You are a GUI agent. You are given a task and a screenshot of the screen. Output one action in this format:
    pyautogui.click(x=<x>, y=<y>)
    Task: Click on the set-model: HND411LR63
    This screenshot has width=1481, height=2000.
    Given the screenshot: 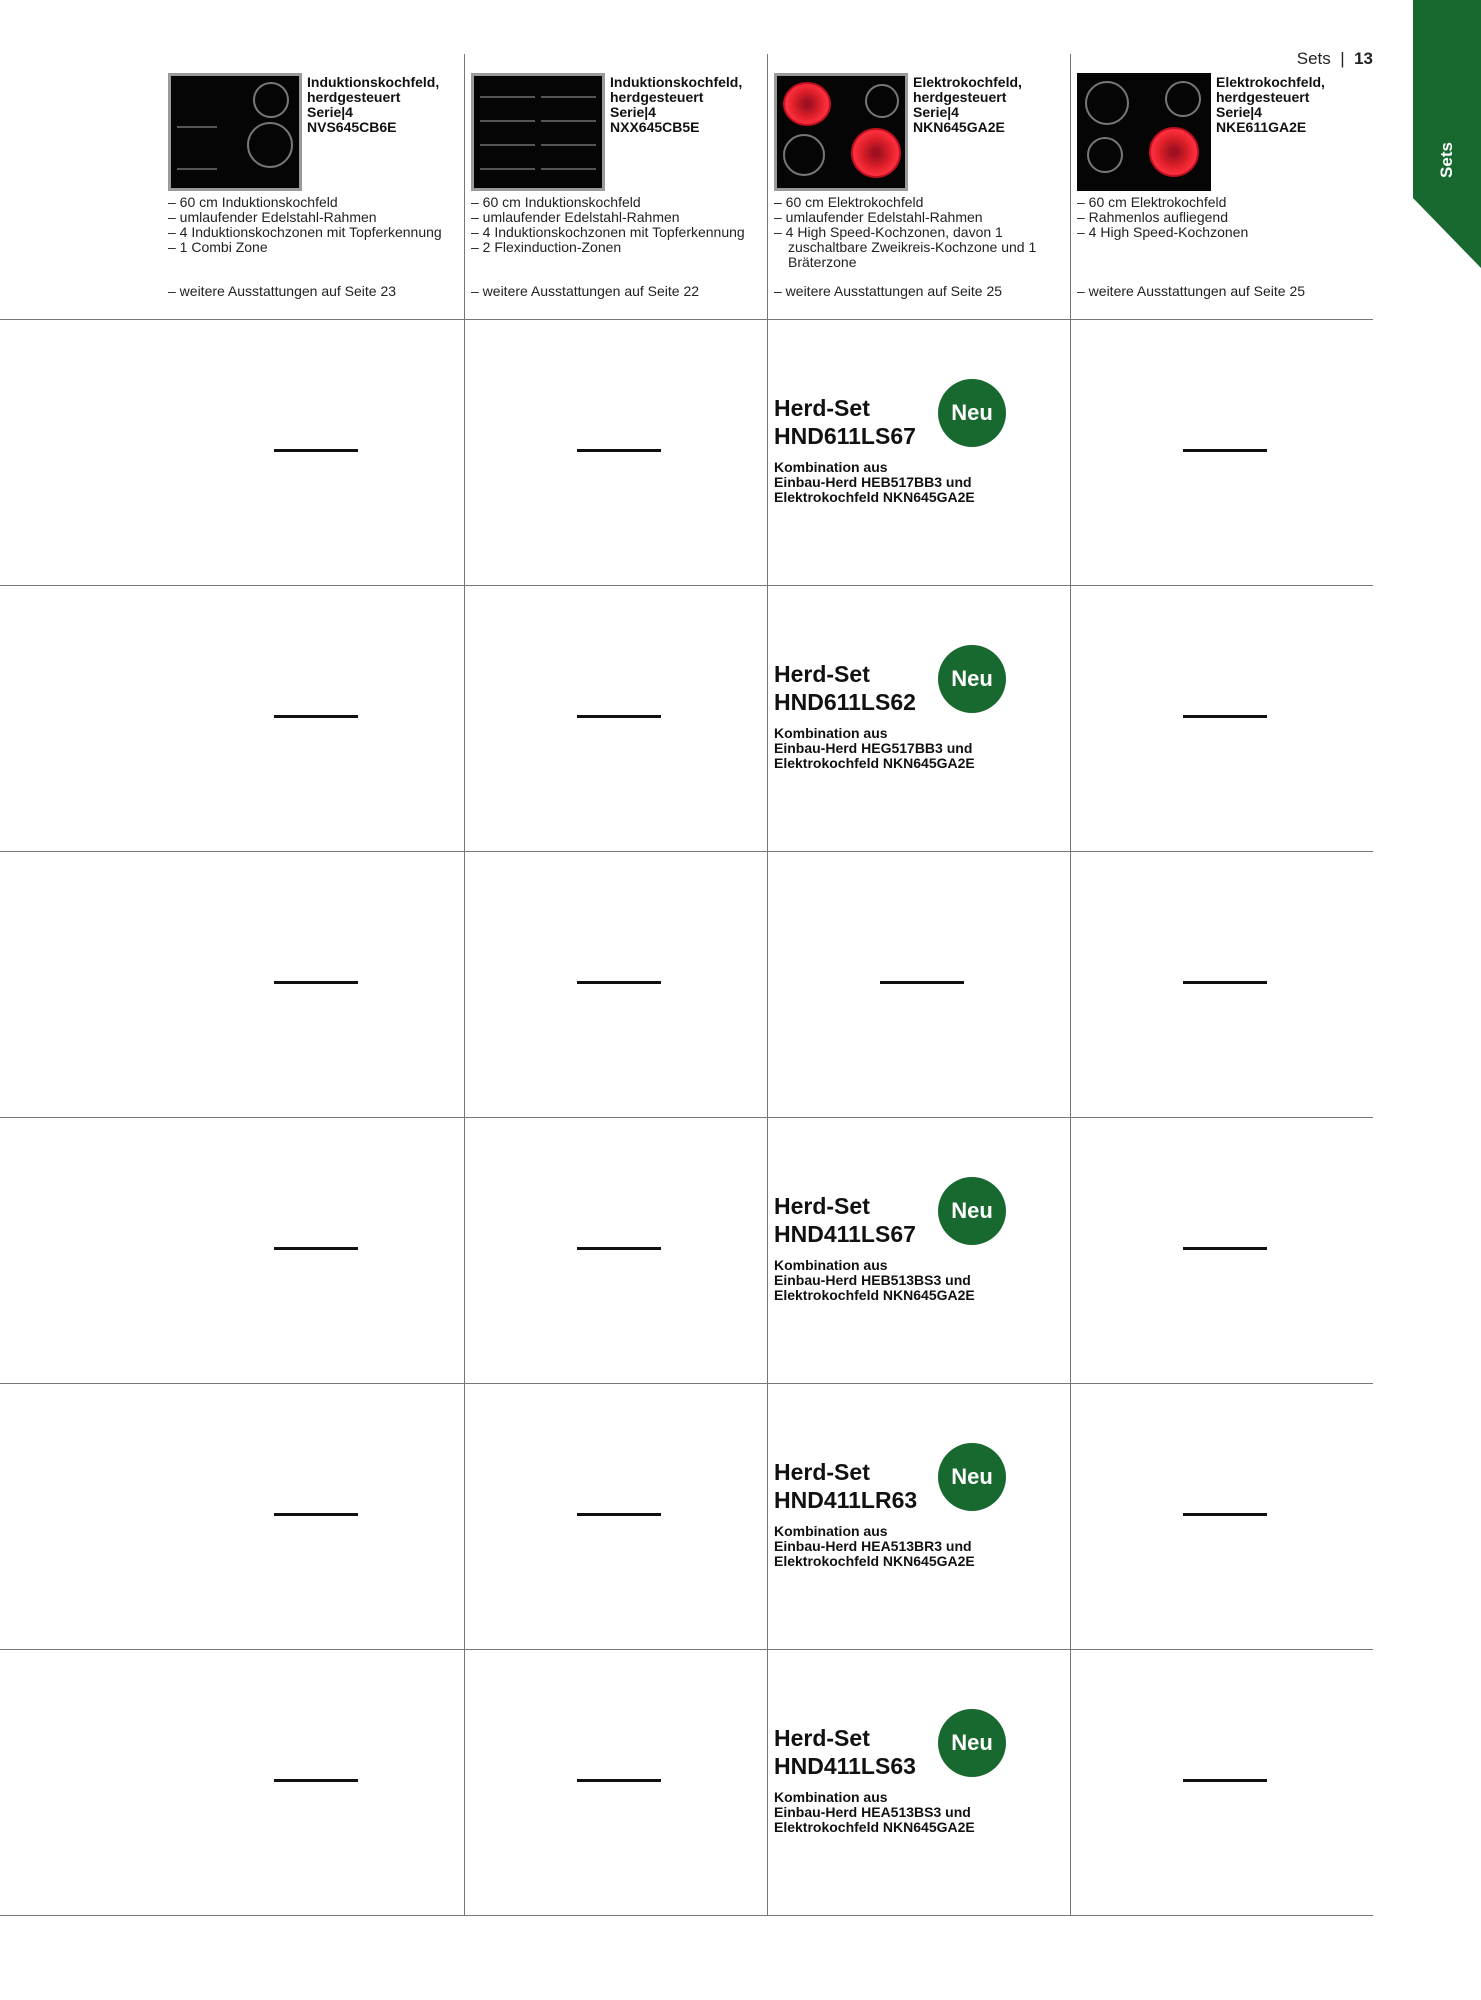 What is the action you would take?
    pyautogui.click(x=846, y=1500)
    